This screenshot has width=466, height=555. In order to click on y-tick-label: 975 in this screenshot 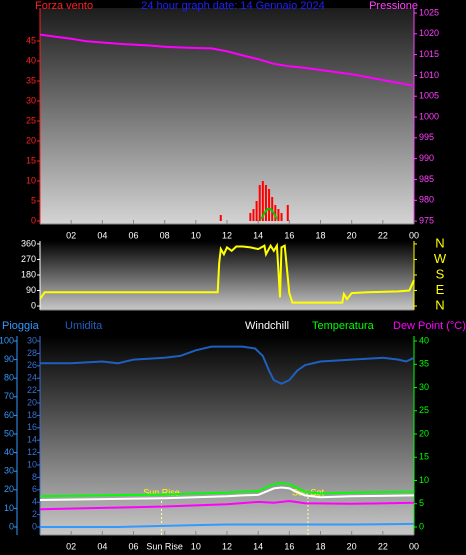, I will do `click(426, 220)`.